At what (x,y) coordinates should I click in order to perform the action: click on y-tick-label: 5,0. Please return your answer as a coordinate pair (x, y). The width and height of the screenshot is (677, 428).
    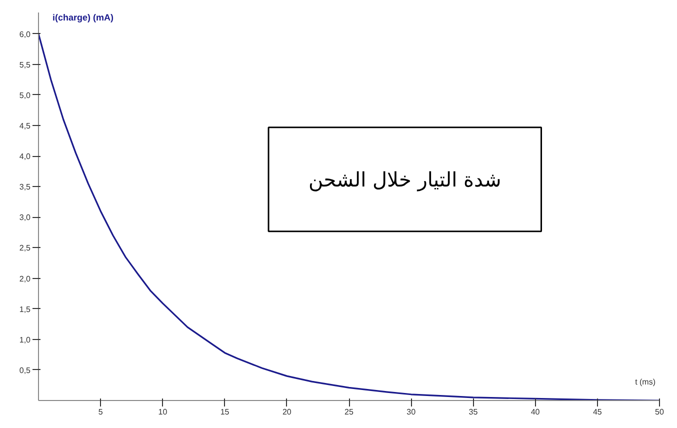
    Looking at the image, I should click on (25, 95).